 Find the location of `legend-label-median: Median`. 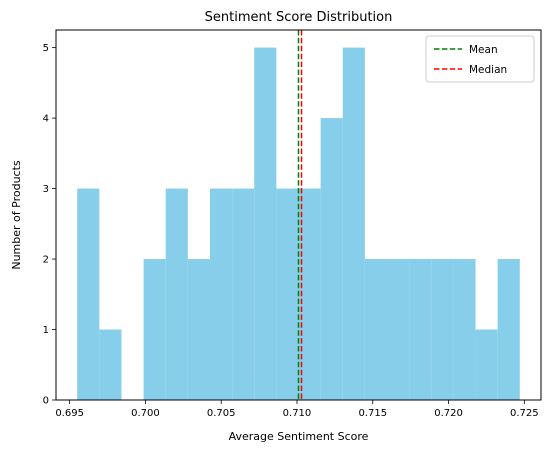

legend-label-median: Median is located at coordinates (488, 70).